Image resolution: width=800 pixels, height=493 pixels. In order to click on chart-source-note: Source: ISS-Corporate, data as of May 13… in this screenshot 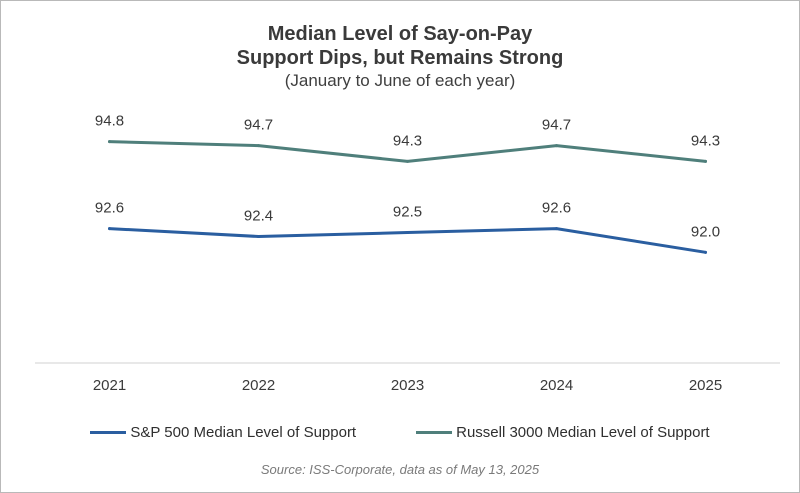, I will do `click(400, 469)`.